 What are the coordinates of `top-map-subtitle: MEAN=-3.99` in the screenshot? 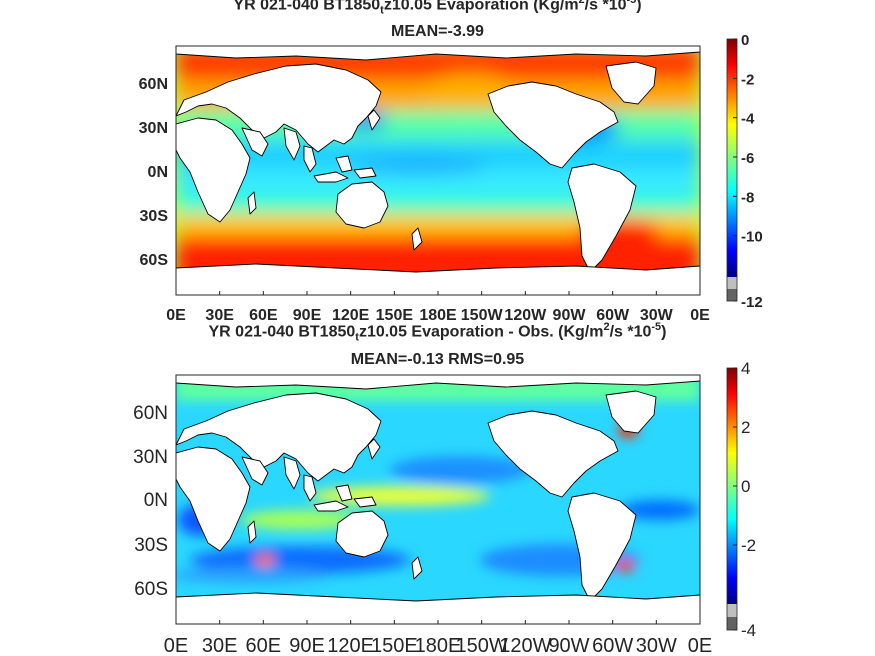 It's located at (437, 31).